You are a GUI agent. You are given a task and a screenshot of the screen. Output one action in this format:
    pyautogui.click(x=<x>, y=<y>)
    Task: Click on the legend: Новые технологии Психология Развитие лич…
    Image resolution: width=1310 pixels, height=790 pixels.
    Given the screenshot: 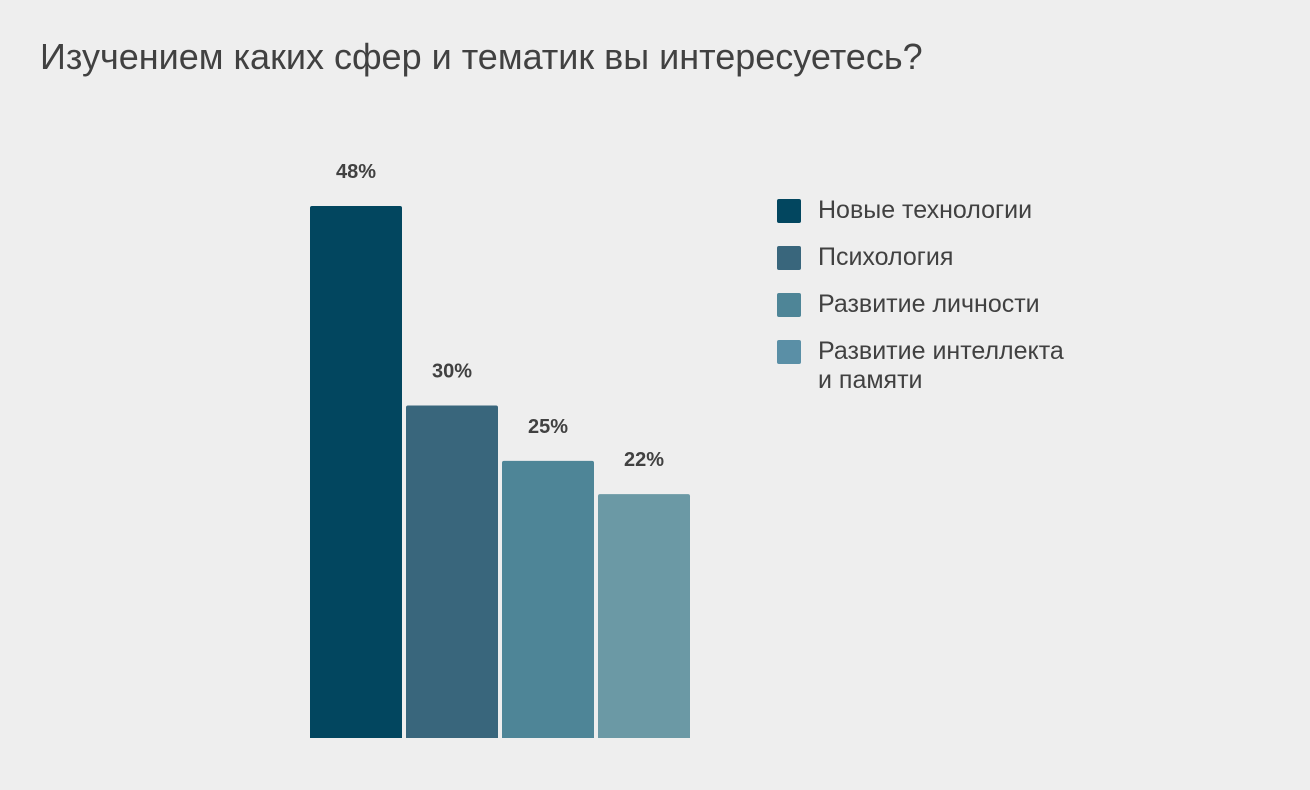 What is the action you would take?
    pyautogui.click(x=967, y=304)
    